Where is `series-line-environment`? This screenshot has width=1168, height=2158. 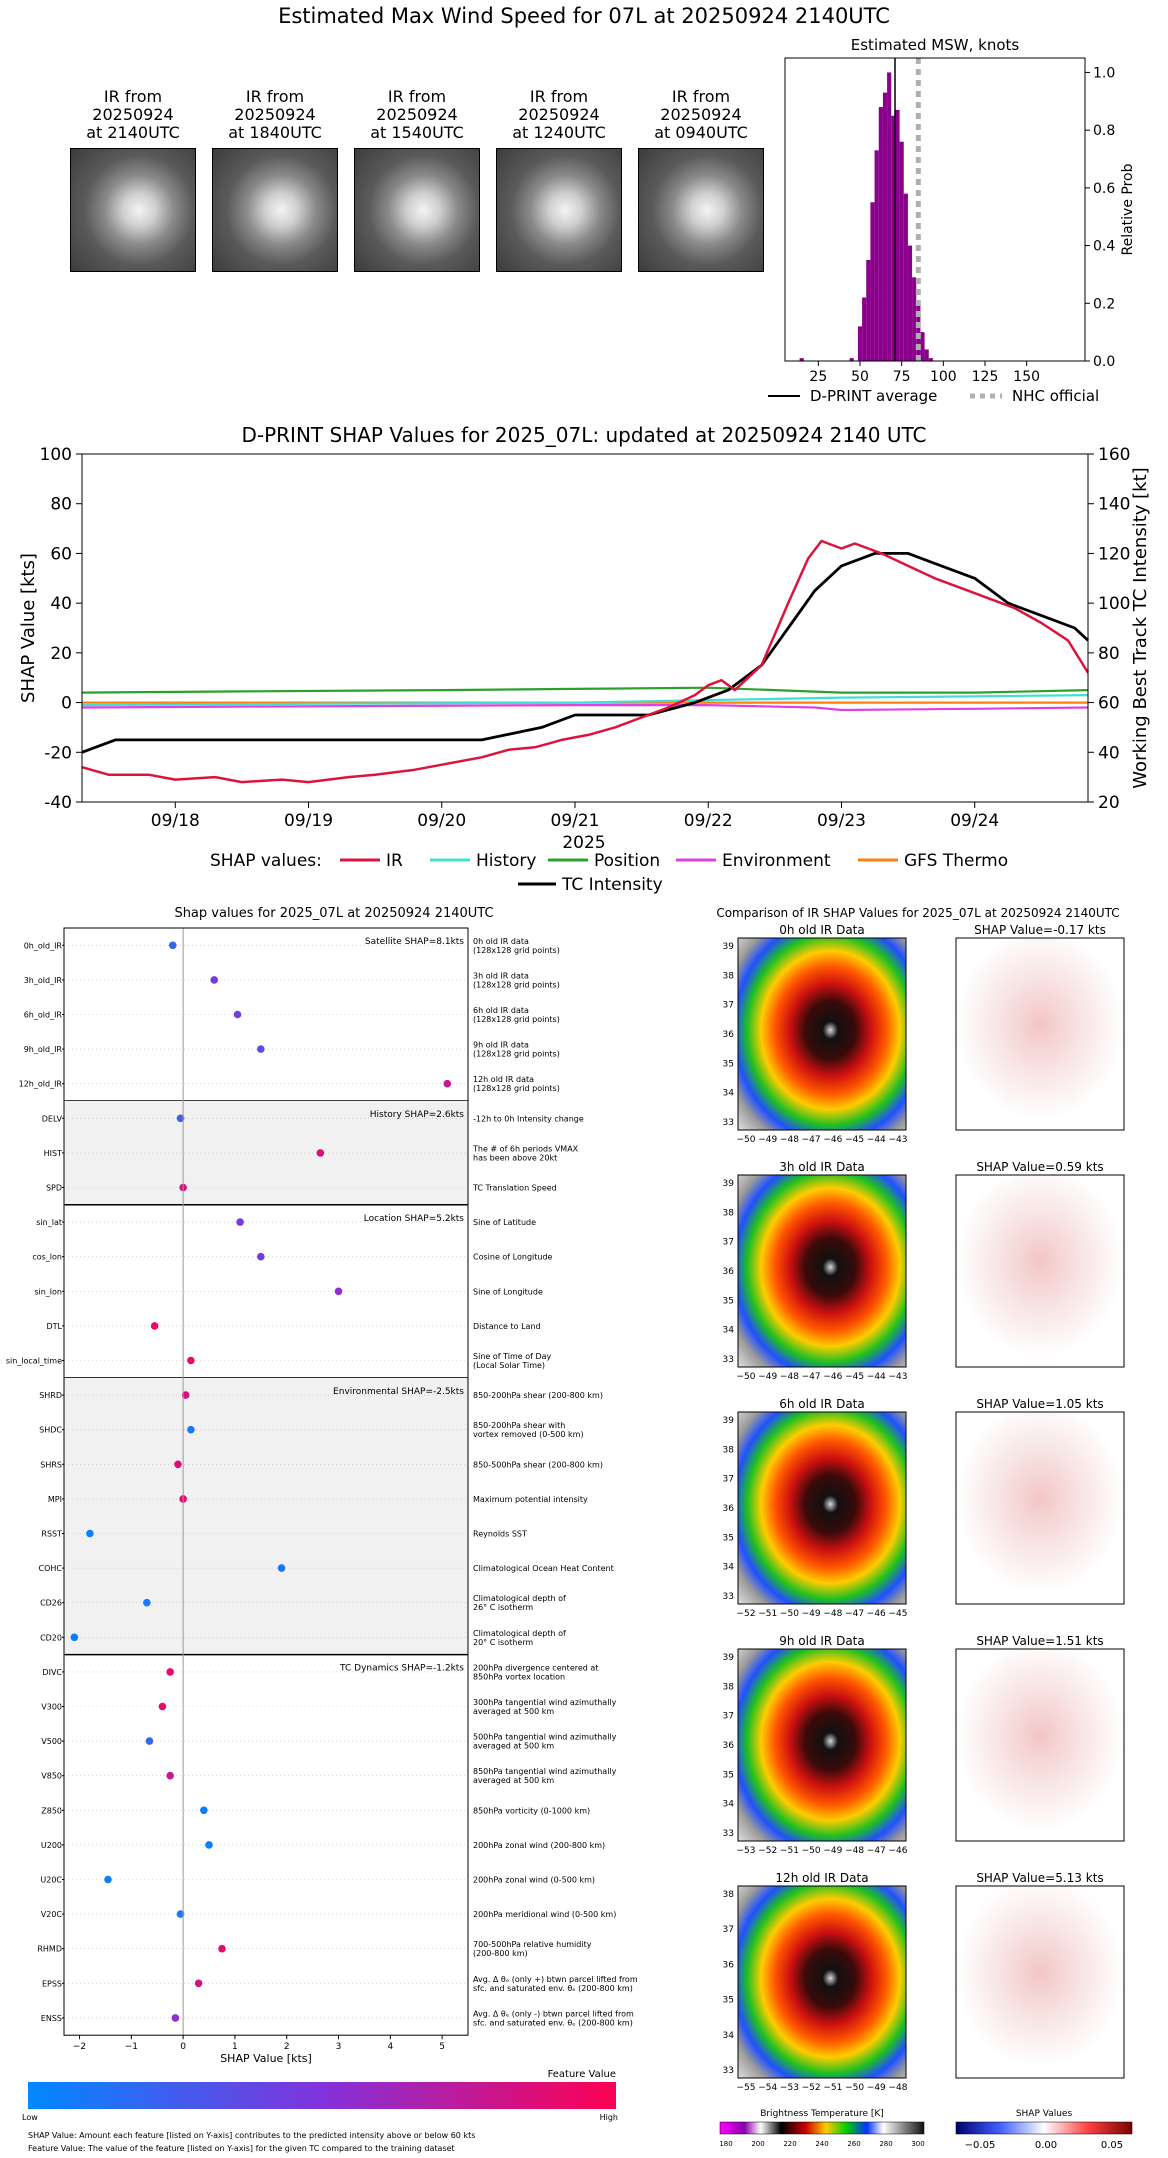 series-line-environment is located at coordinates (585, 708).